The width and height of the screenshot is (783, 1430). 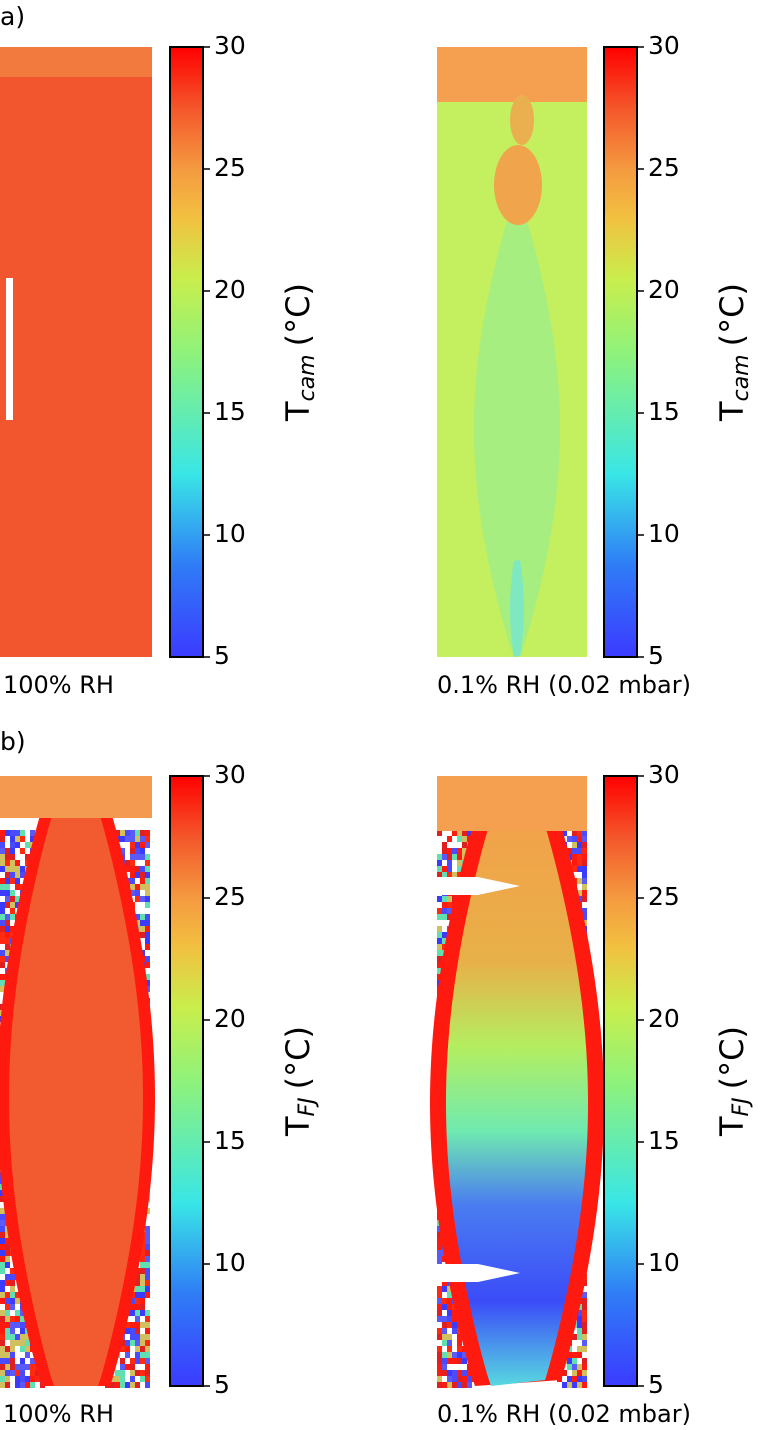 What do you see at coordinates (58, 1414) in the screenshot?
I see `image-caption: 100% RH` at bounding box center [58, 1414].